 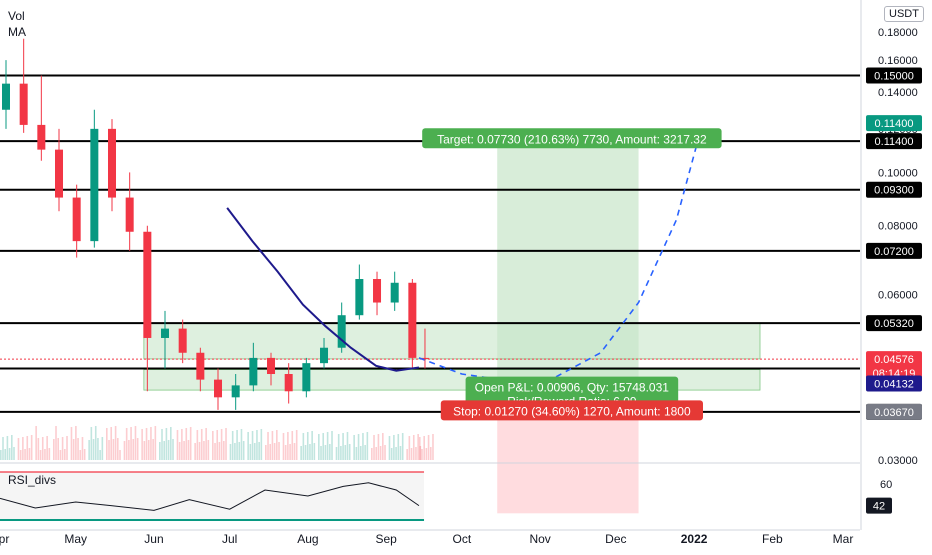 I want to click on projection-path, so click(x=558, y=266).